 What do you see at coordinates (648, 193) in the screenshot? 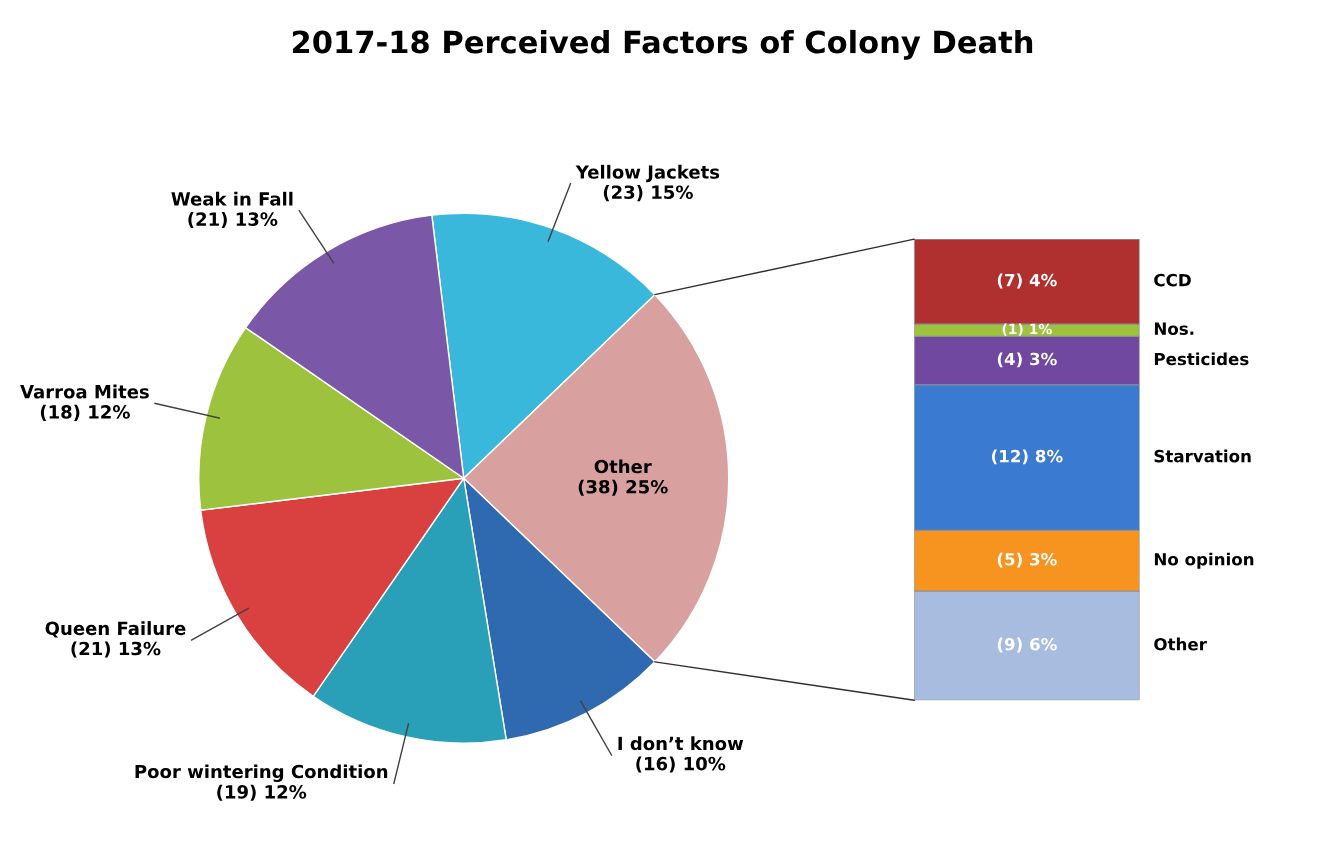
I see `data-label: (23) 15%` at bounding box center [648, 193].